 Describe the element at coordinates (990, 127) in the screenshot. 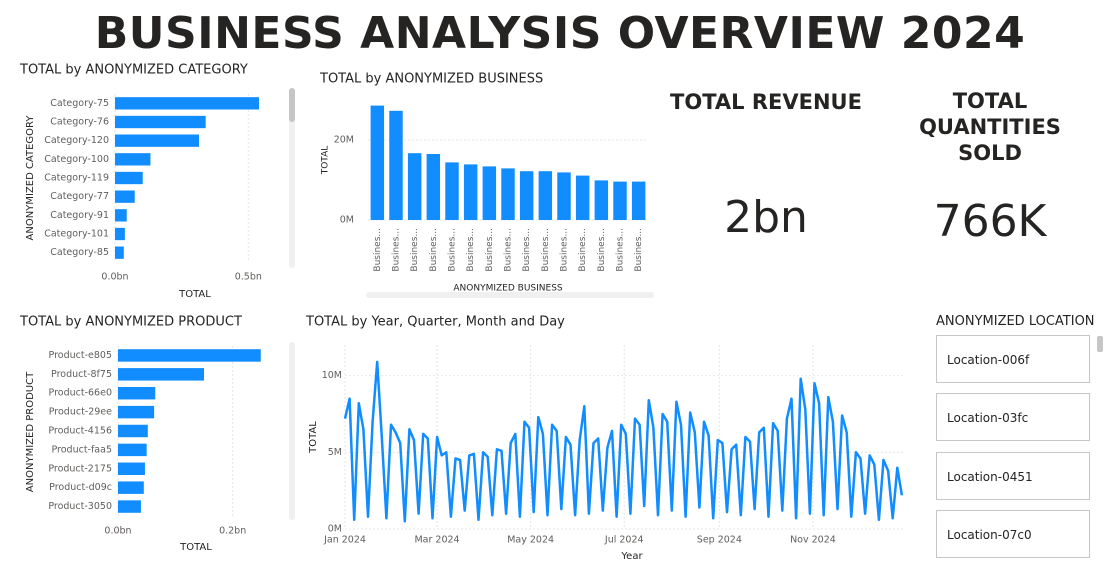

I see `kpi-label: TOTAL QUANTITIES SOLD` at that location.